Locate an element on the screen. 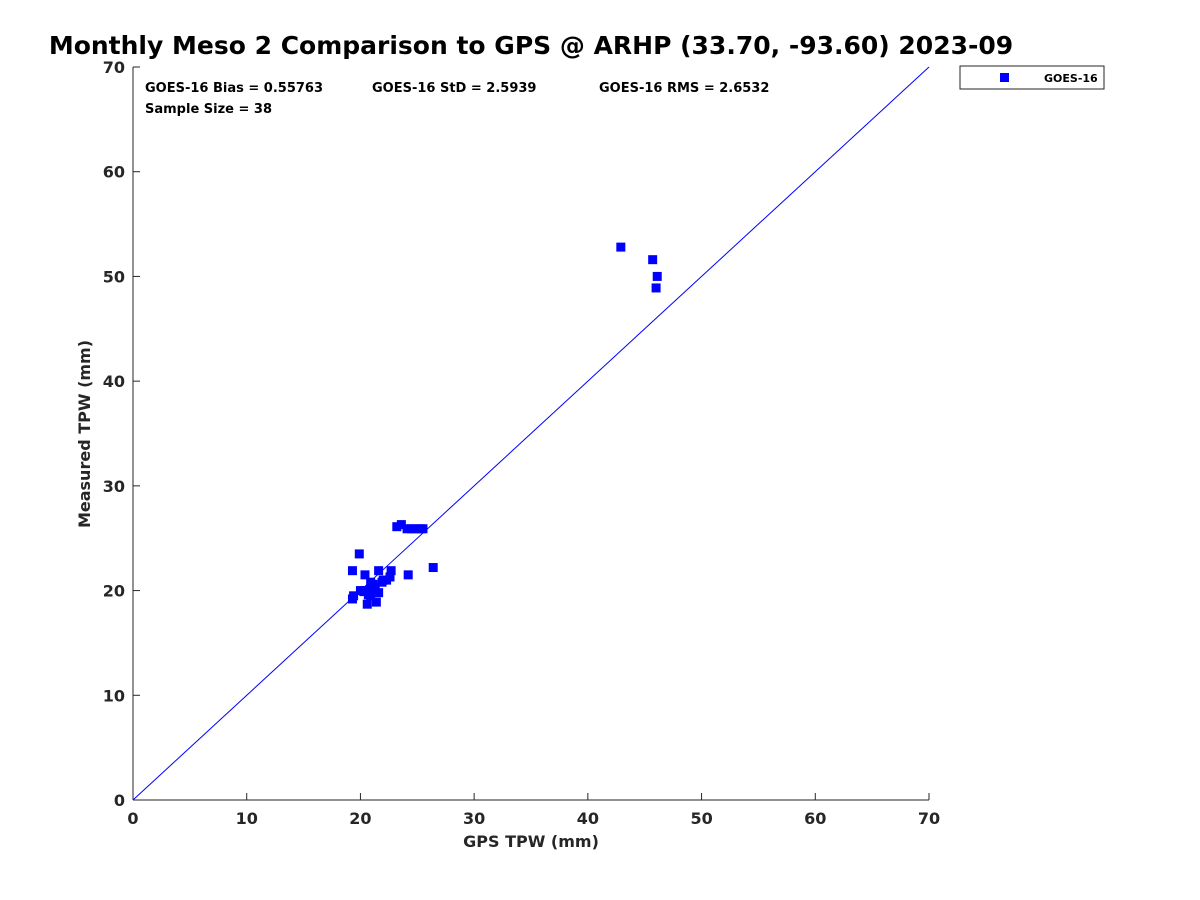 The image size is (1200, 900). x-tick-label: 40 is located at coordinates (588, 818).